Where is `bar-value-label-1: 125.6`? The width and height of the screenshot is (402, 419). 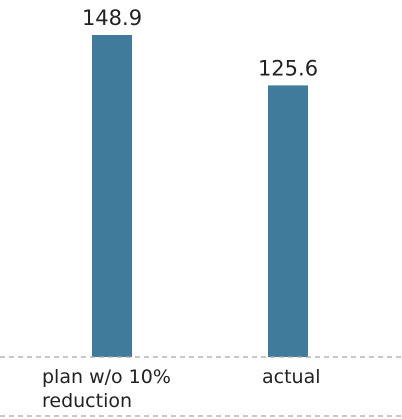 bar-value-label-1: 125.6 is located at coordinates (288, 68).